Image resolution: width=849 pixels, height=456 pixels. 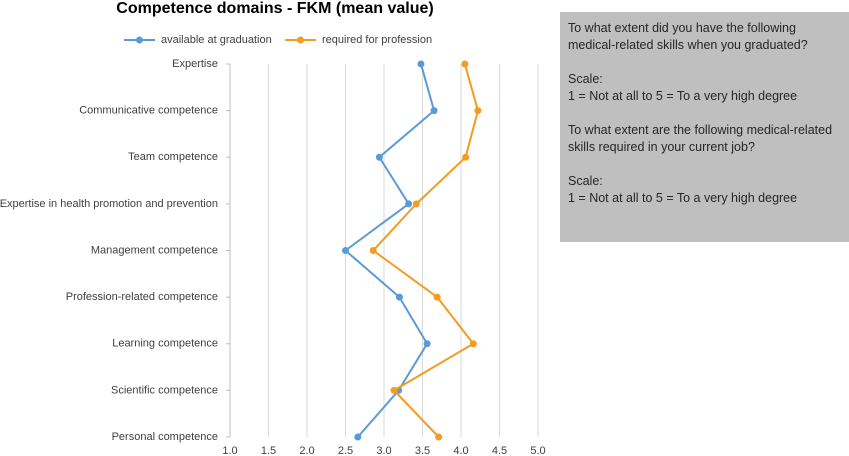 I want to click on x-tick-label: 4.0, so click(x=460, y=450).